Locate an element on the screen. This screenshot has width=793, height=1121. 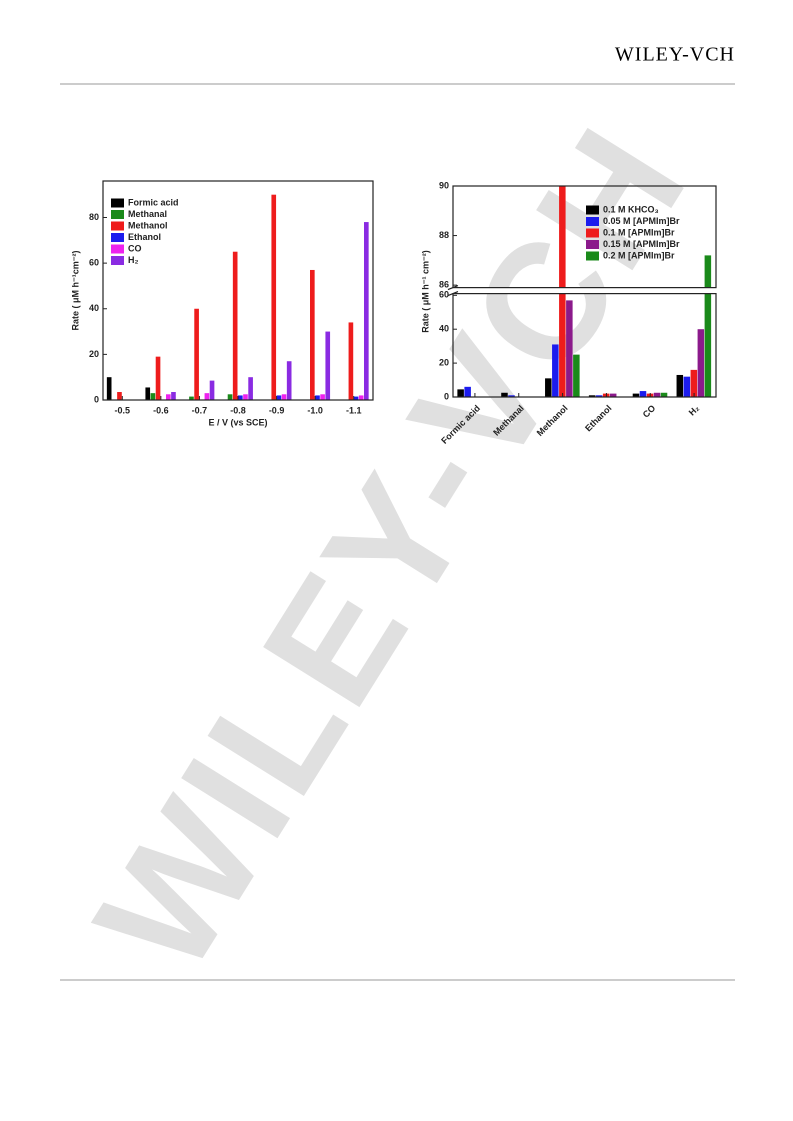
legend-label: 0.1 M [APMIm]Br is located at coordinates (639, 232).